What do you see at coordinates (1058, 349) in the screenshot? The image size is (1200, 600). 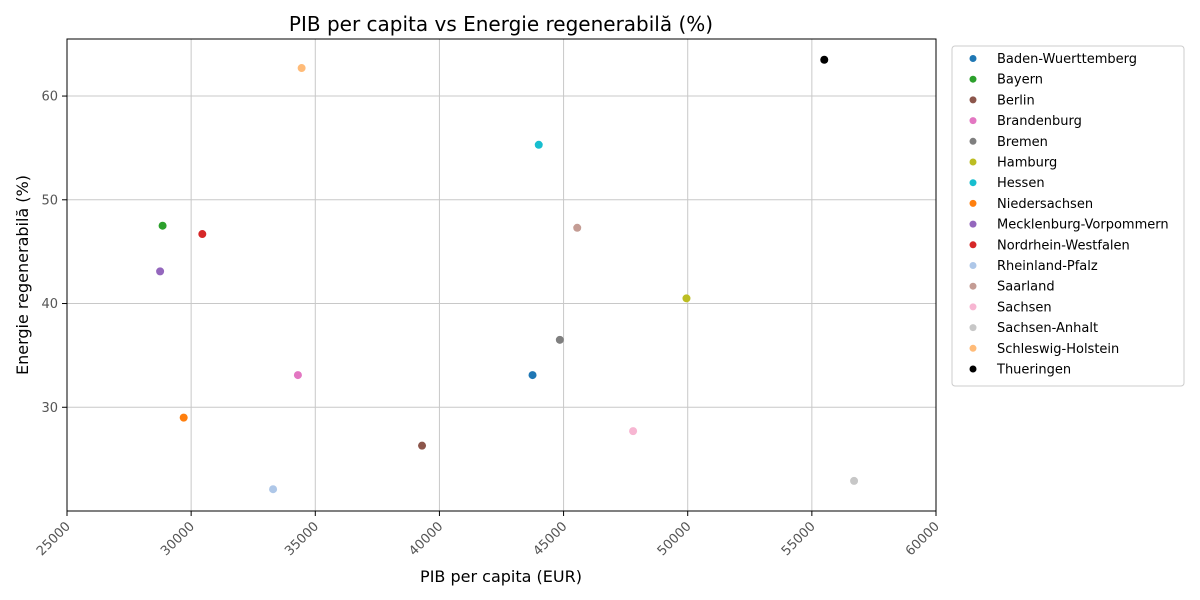 I see `legend-entry: Schleswig-Holstein` at bounding box center [1058, 349].